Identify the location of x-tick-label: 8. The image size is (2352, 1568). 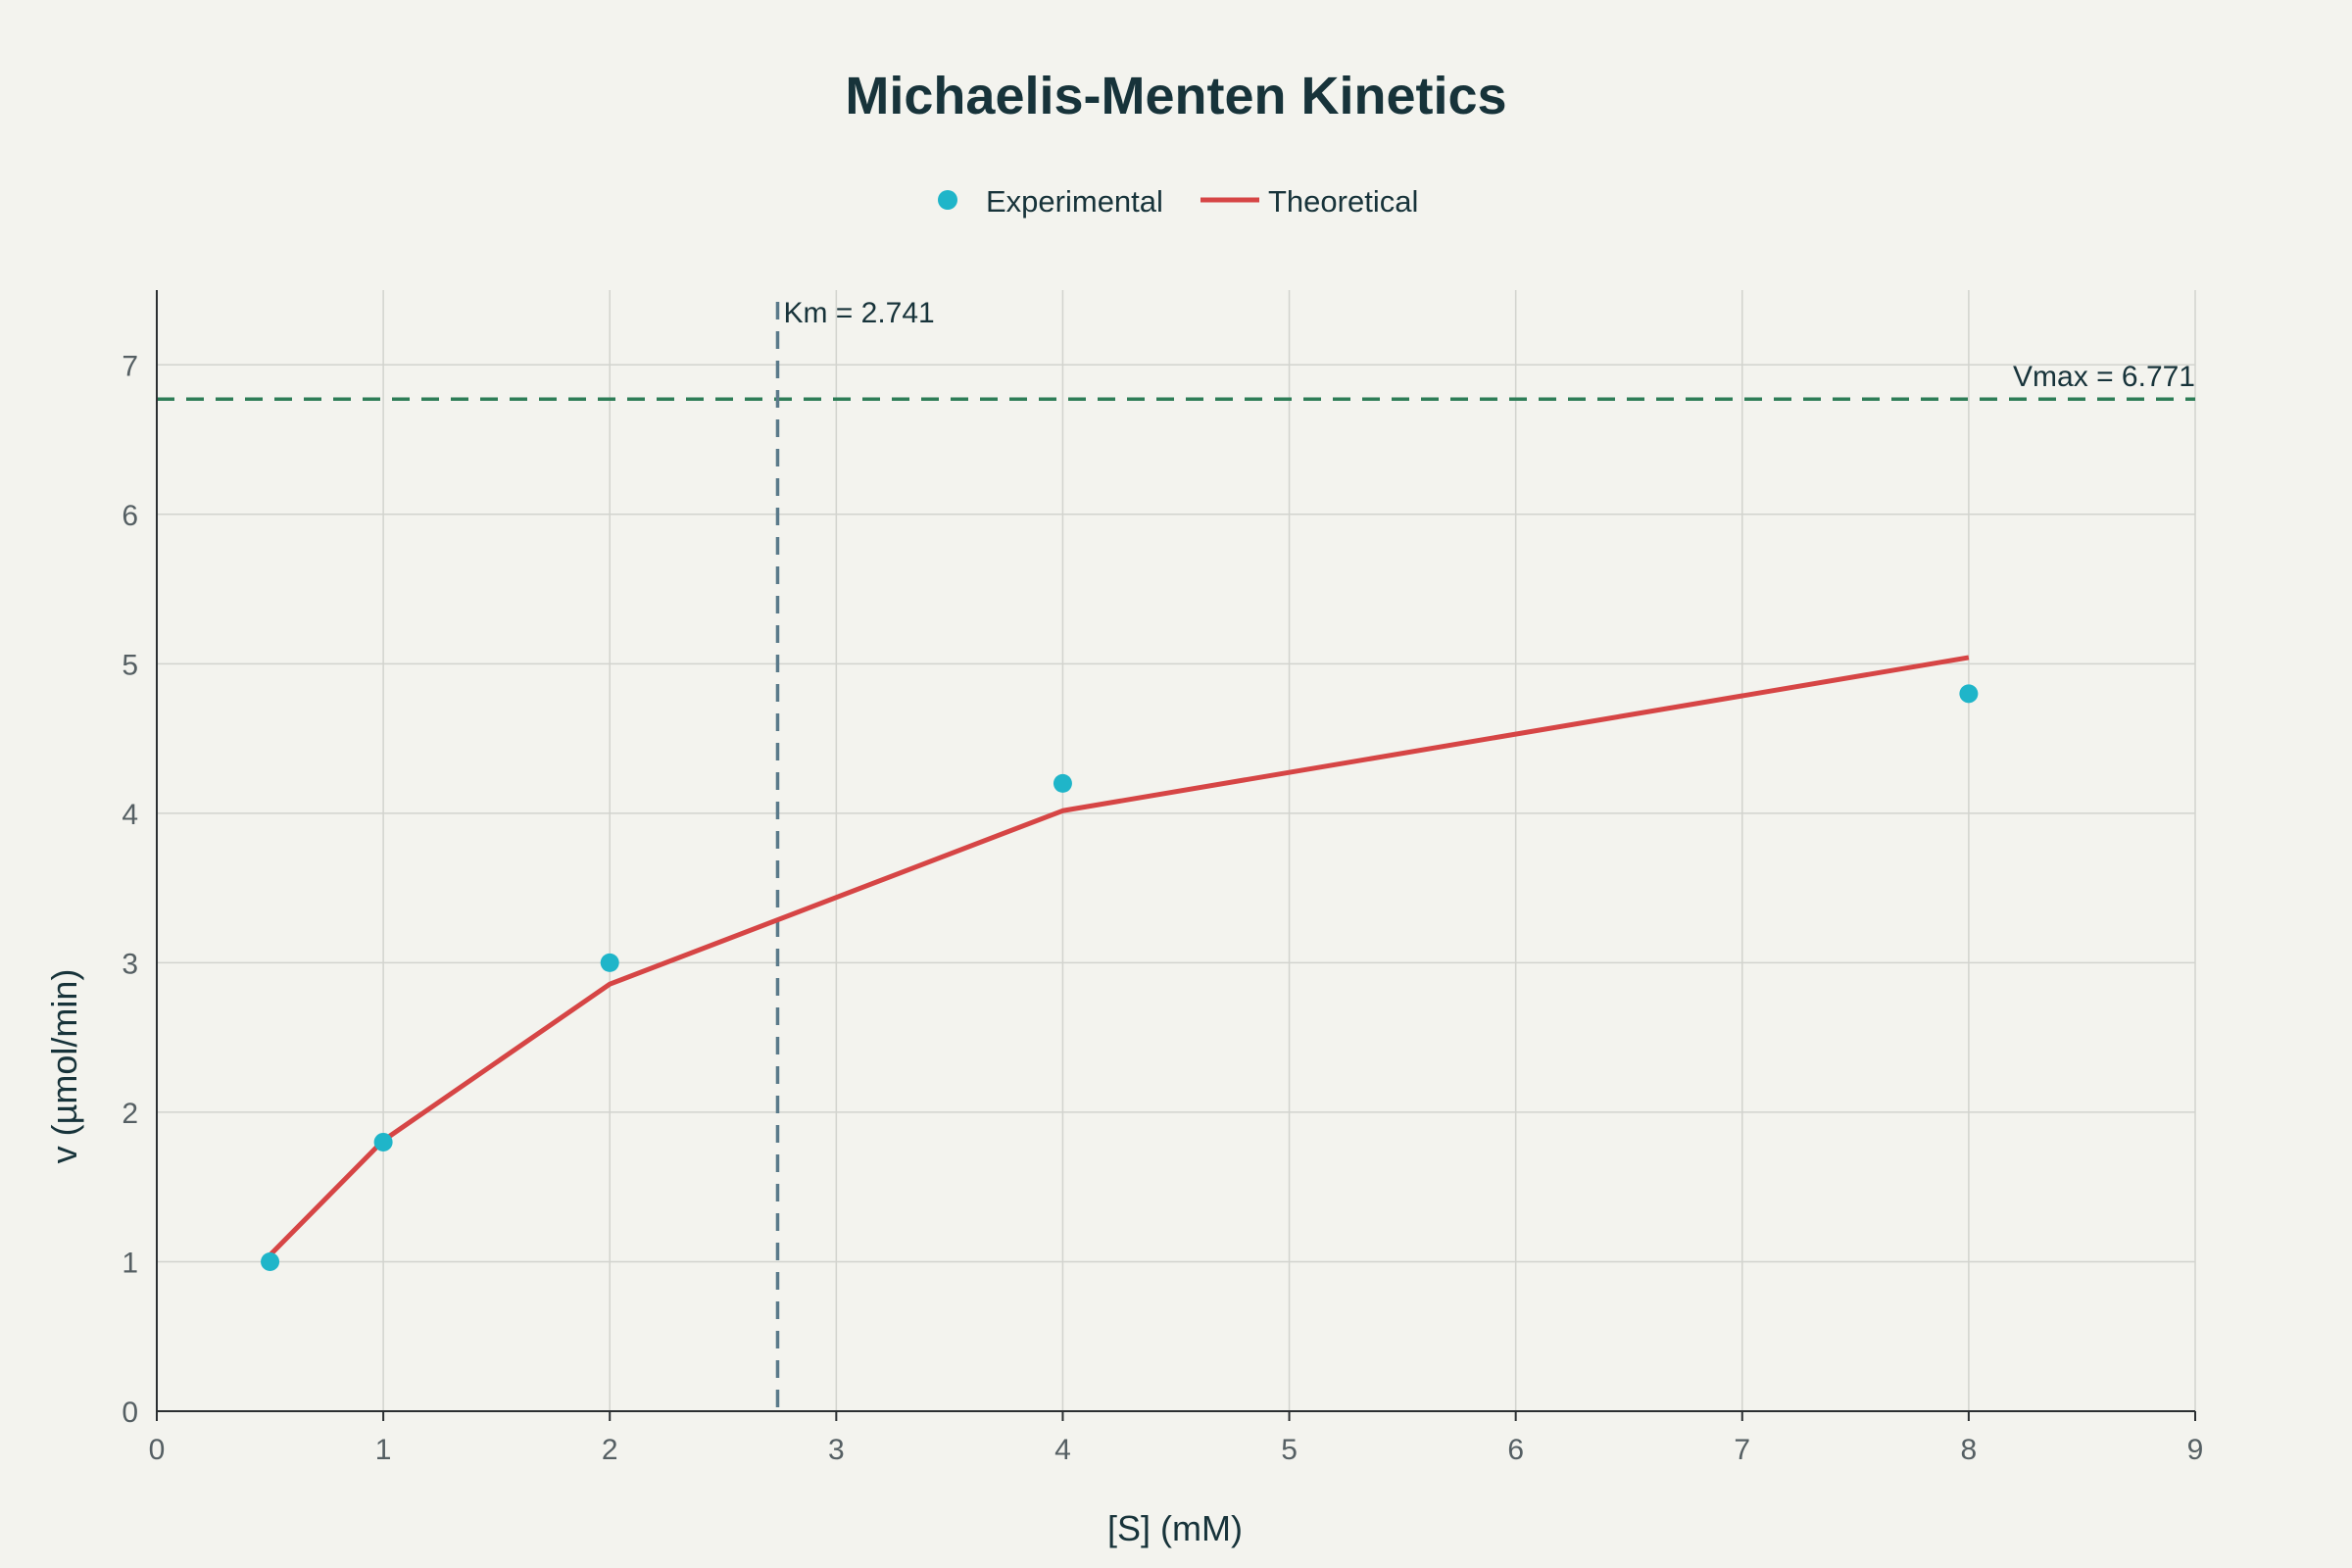
(1969, 1450).